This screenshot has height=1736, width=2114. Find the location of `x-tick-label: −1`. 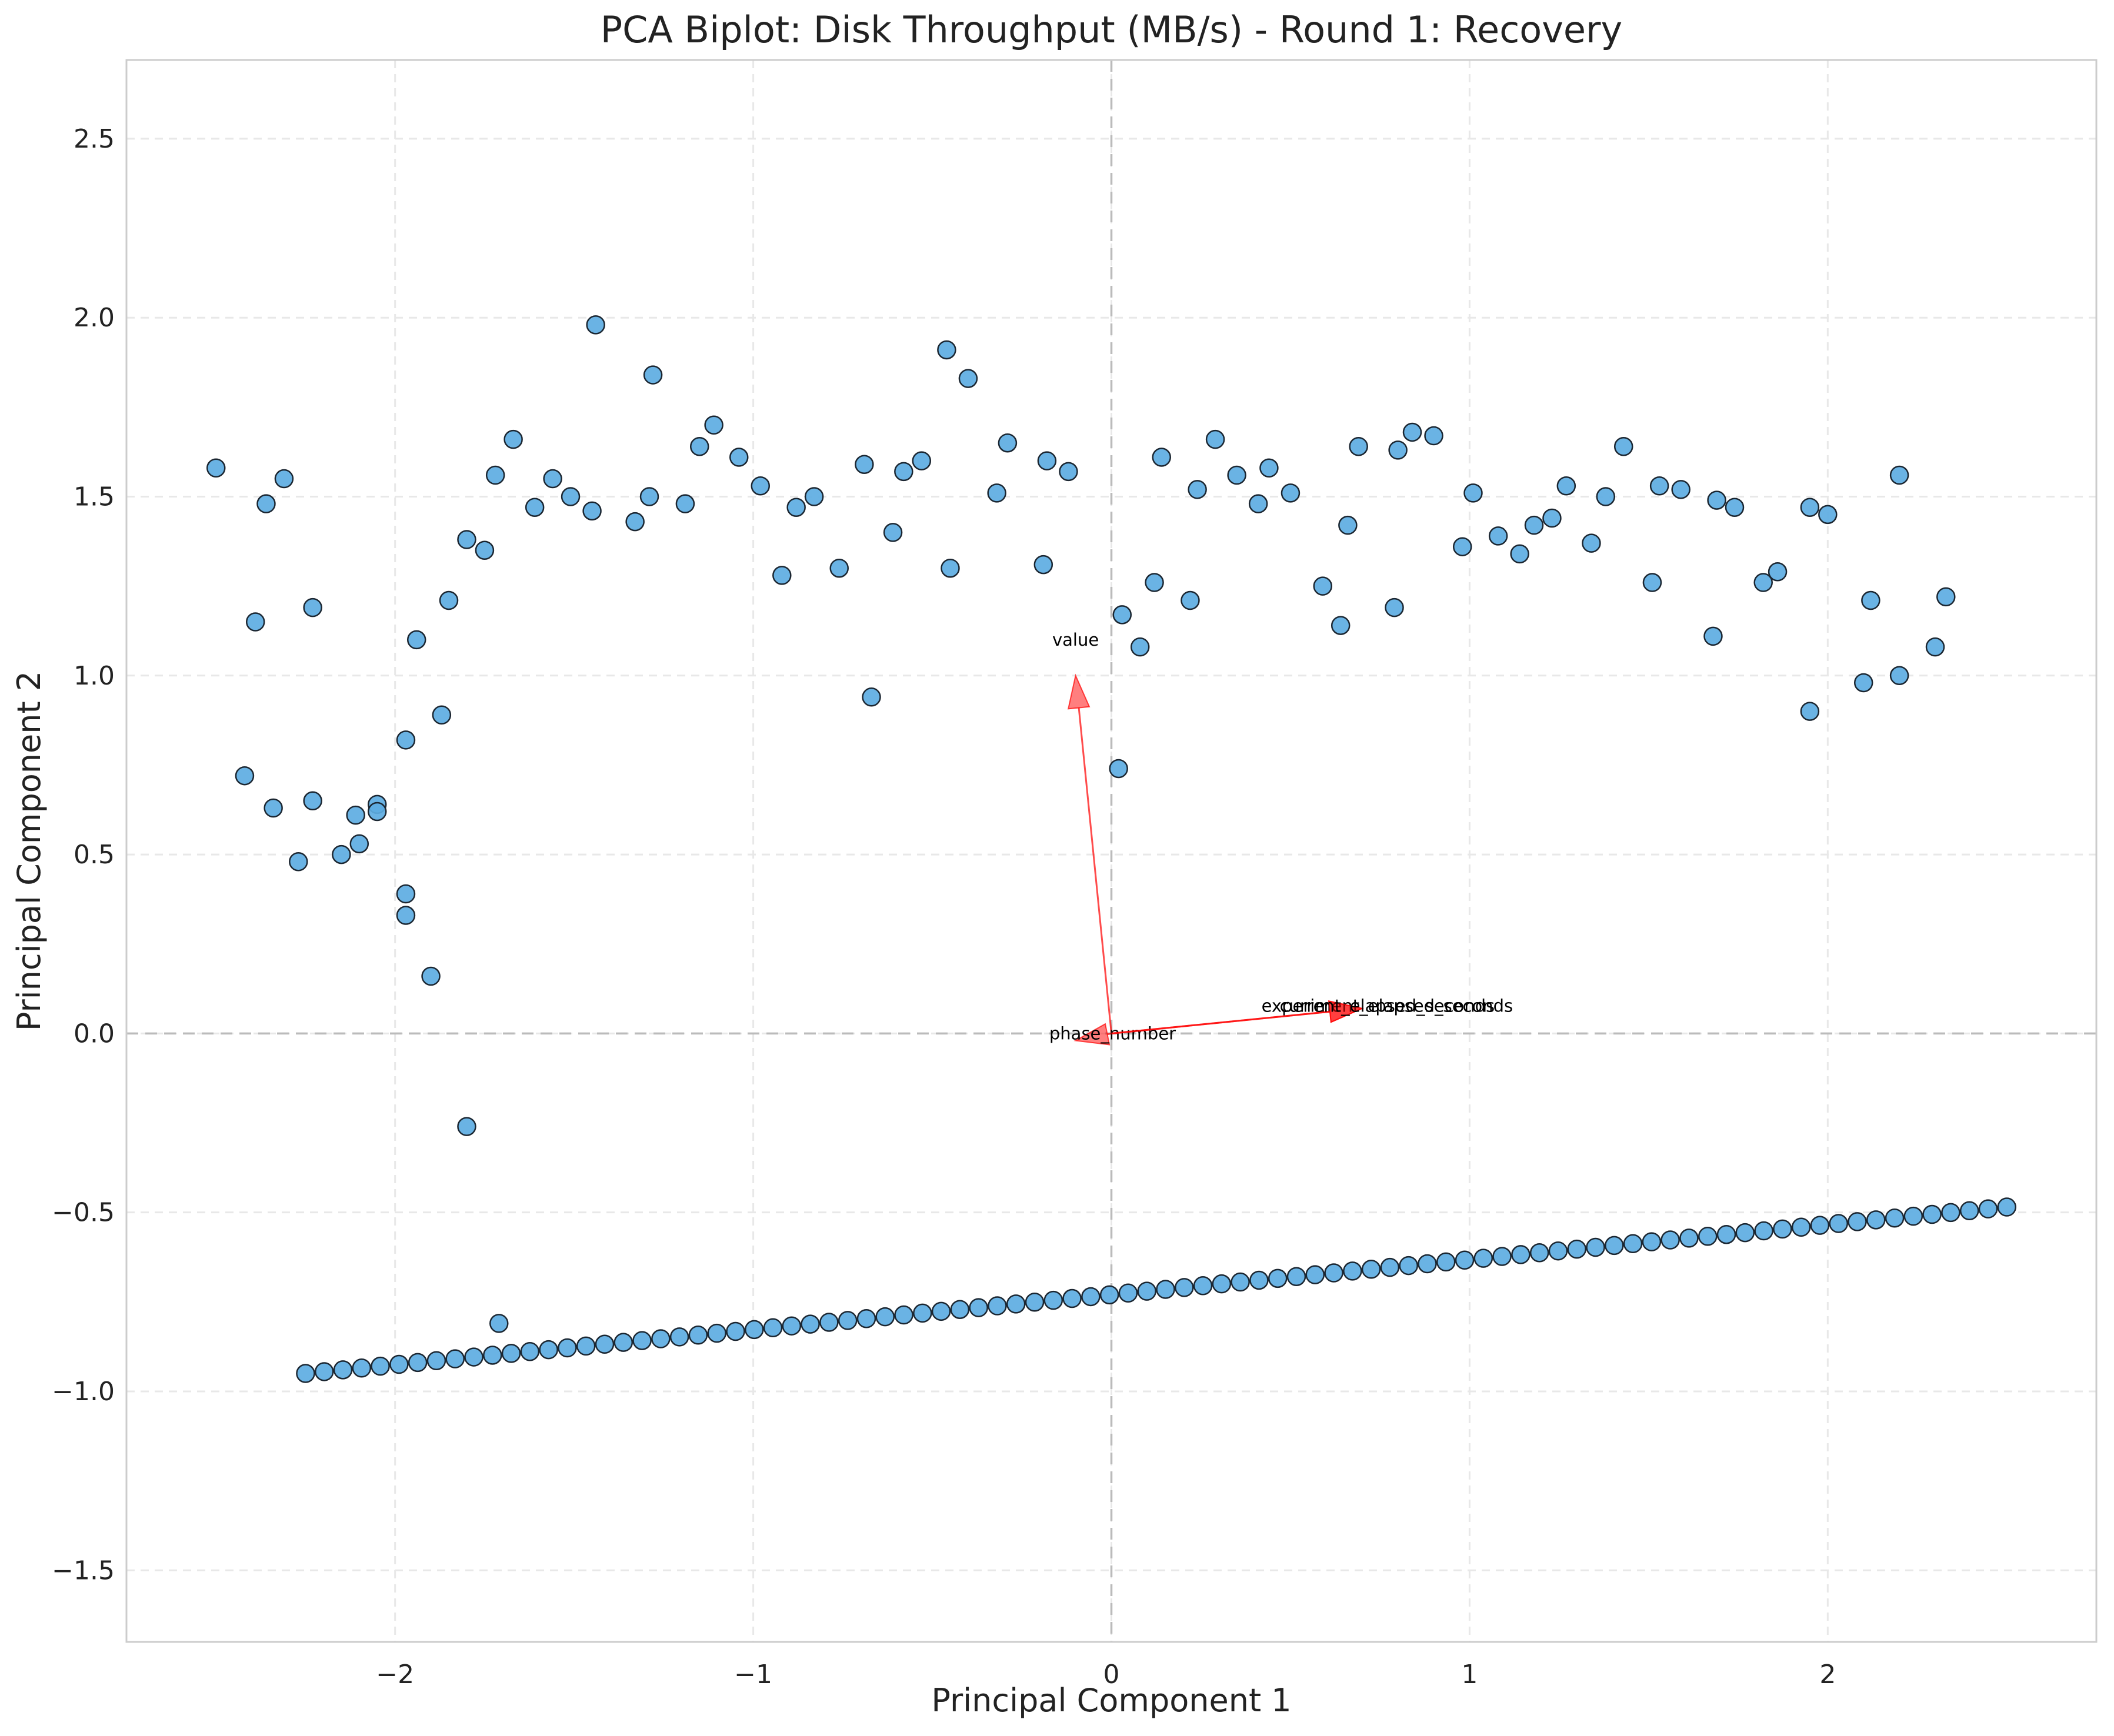

x-tick-label: −1 is located at coordinates (753, 1675).